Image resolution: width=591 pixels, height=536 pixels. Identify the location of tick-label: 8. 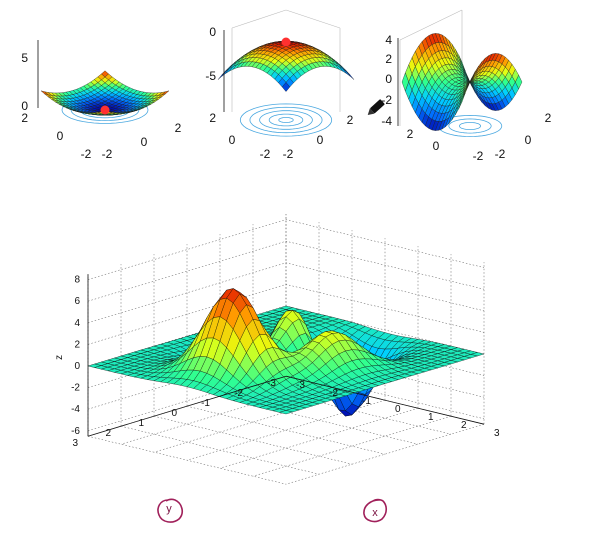
(77, 280).